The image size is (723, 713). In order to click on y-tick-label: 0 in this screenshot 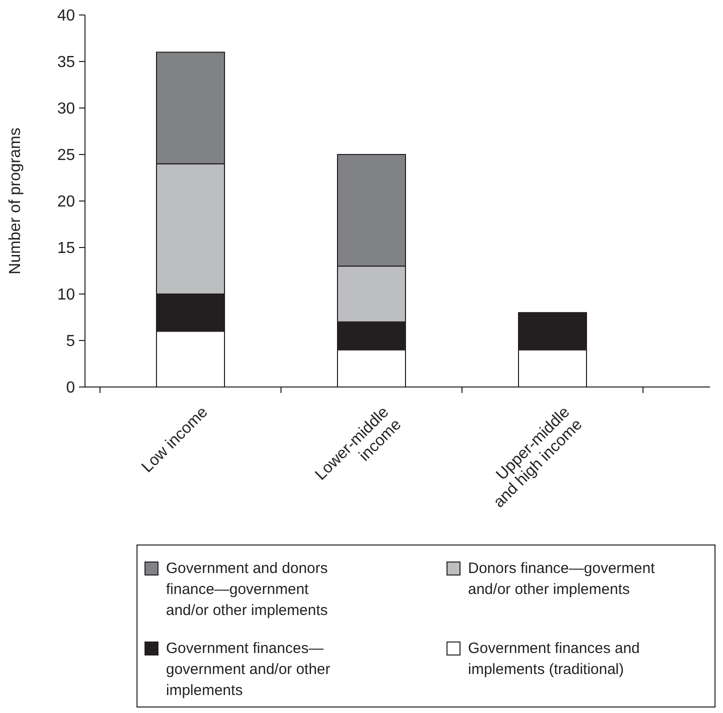, I will do `click(71, 388)`.